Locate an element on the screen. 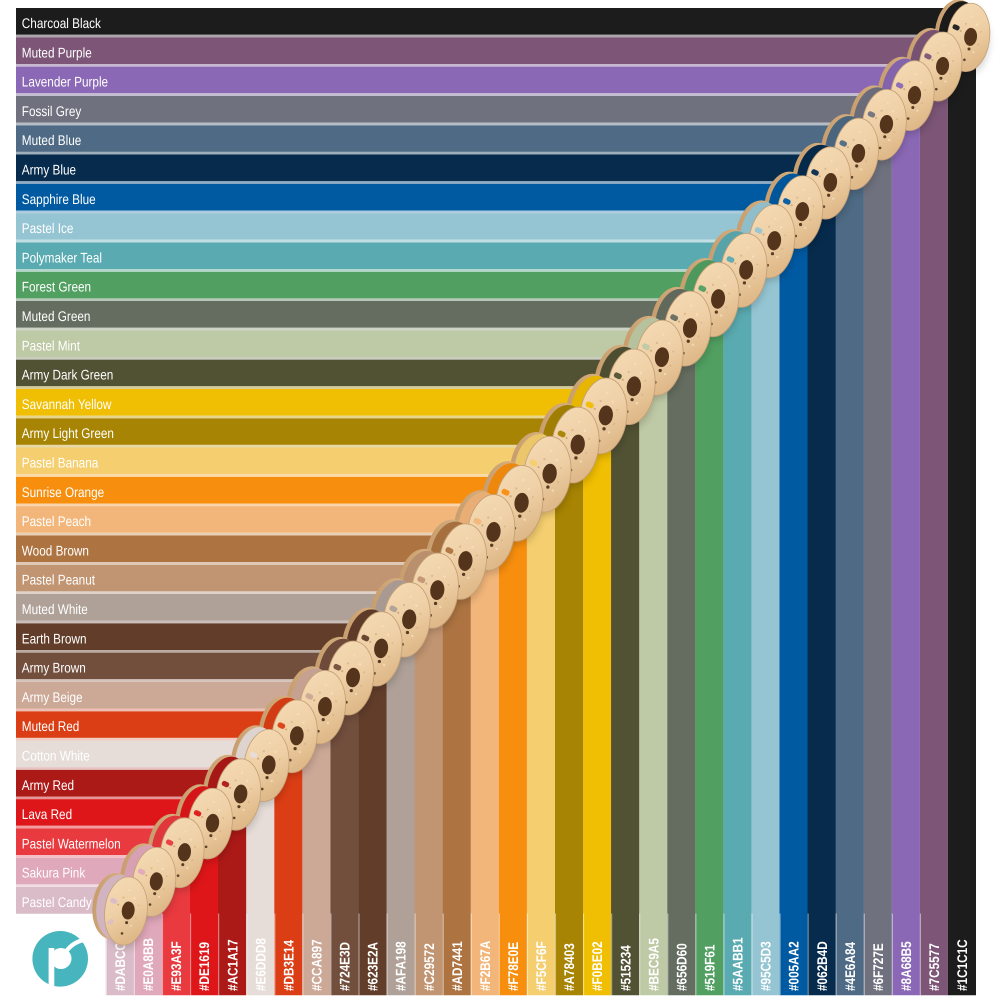 The height and width of the screenshot is (1005, 1000). svg-text: Army Light Green is located at coordinates (68, 433).